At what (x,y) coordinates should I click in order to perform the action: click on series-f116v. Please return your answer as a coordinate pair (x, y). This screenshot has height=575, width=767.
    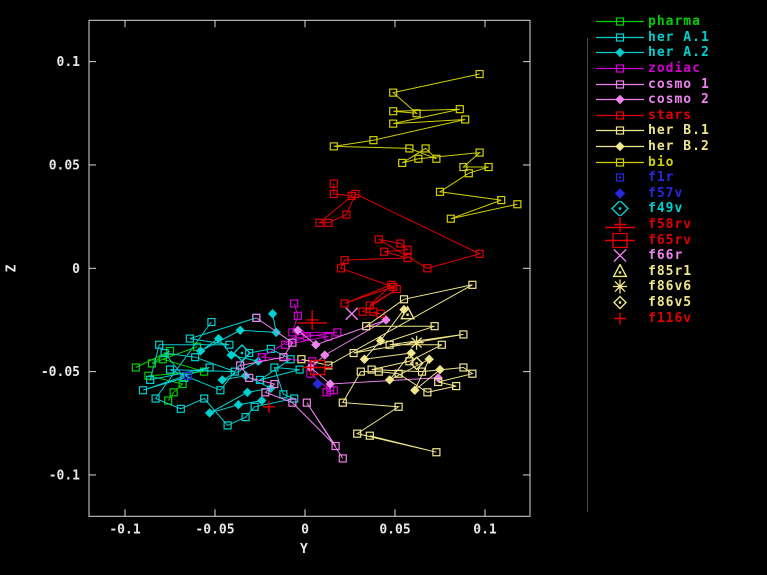
    Looking at the image, I should click on (269, 406).